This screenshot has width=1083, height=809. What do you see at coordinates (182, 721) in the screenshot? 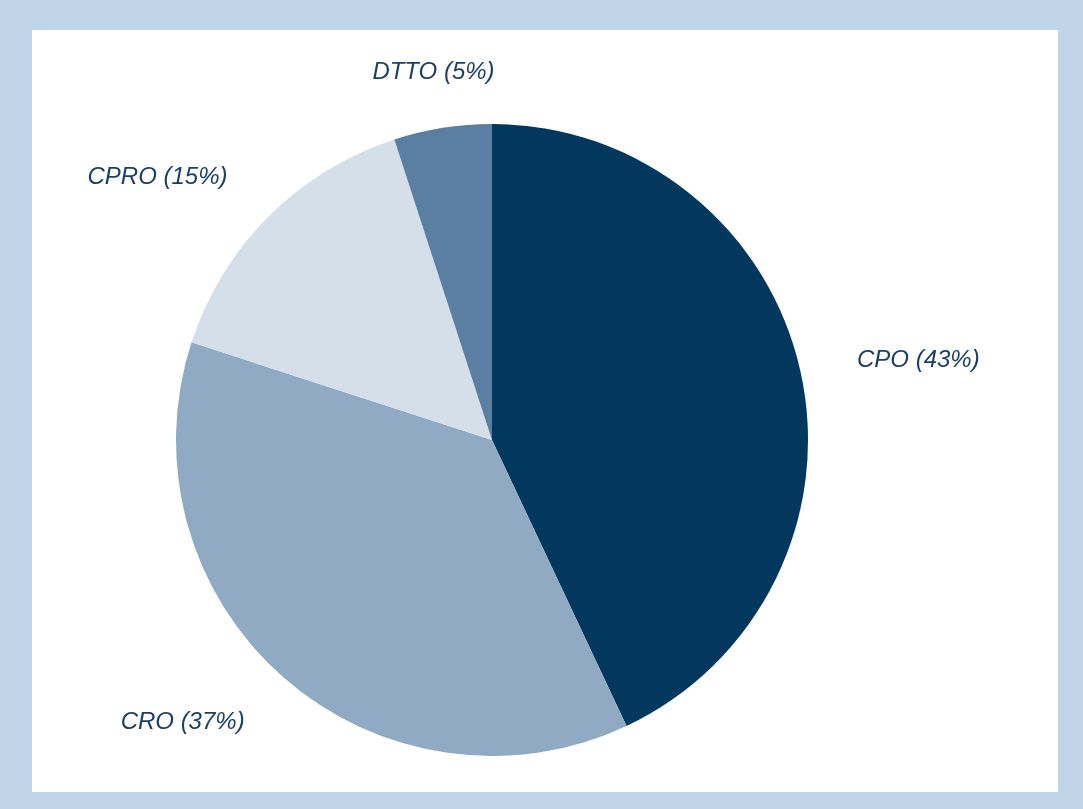
I see `slice-label: CRO (37%)` at bounding box center [182, 721].